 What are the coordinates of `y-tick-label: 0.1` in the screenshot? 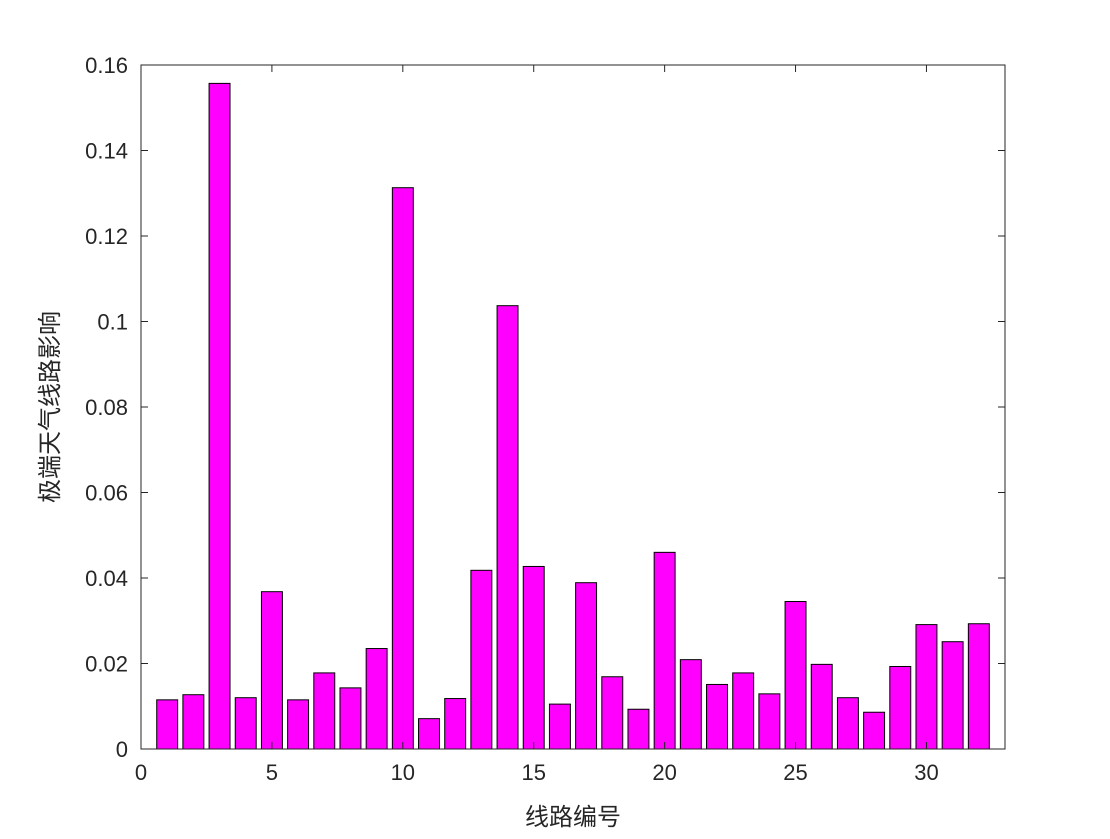 It's located at (112, 322).